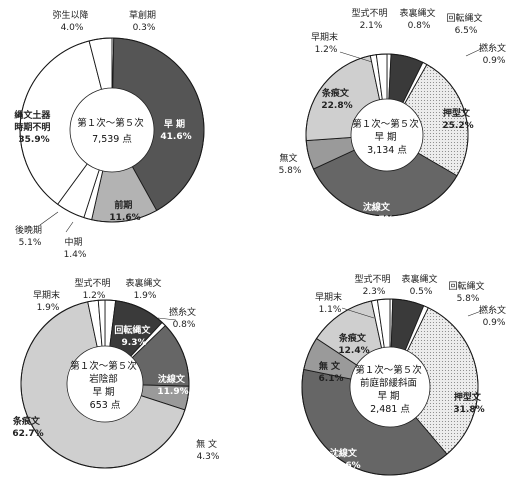  I want to click on slice-label-oshigatamon: 押型文 31.8%, so click(468, 403).